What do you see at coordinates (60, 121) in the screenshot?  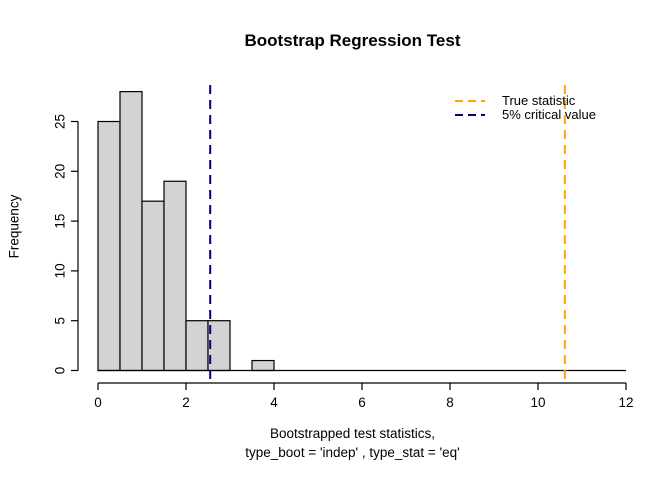 I see `y-tick-label: 25` at bounding box center [60, 121].